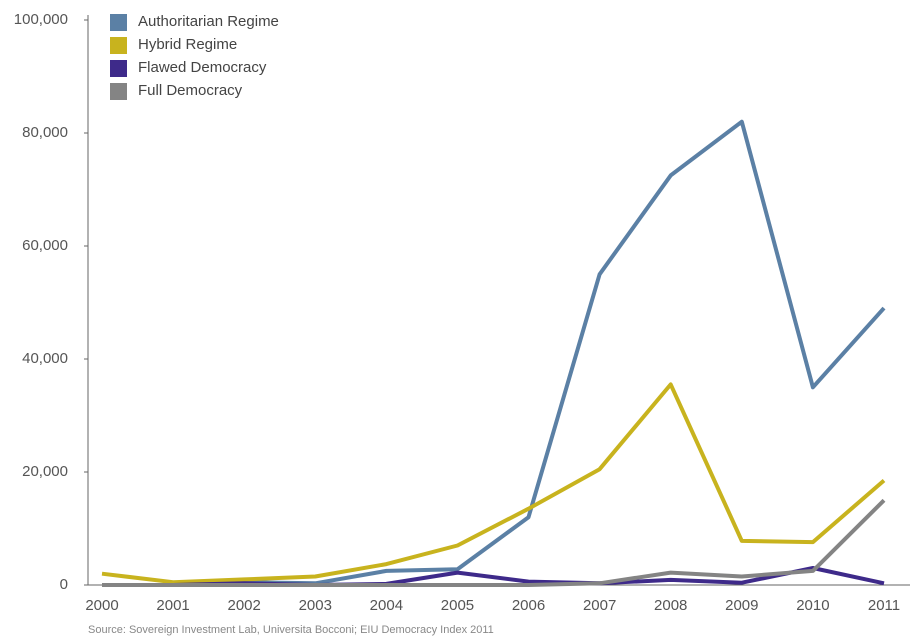 This screenshot has width=913, height=643. I want to click on x-tick-label: 2002, so click(243, 605).